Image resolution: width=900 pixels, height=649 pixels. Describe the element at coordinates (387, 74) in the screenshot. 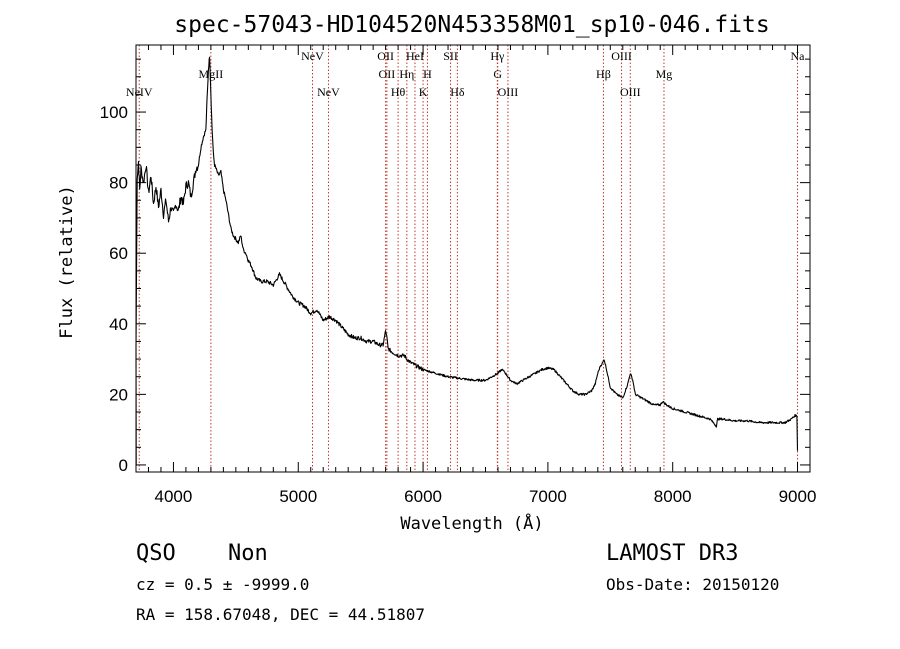

I see `line-label-5: OII` at that location.